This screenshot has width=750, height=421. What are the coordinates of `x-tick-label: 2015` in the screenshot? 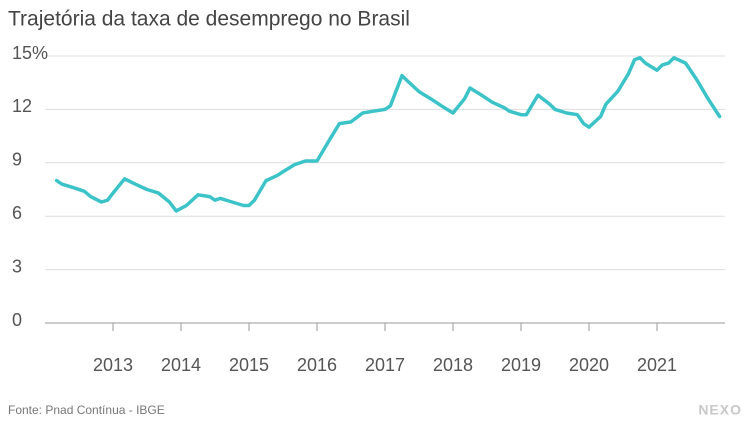 It's located at (249, 365).